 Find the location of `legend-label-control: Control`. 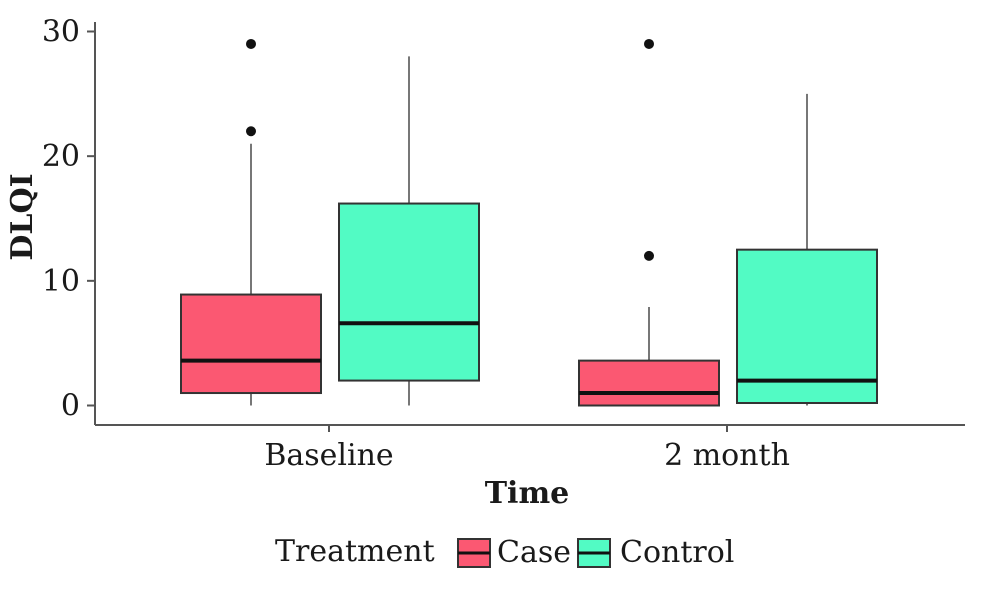

legend-label-control: Control is located at coordinates (677, 552).